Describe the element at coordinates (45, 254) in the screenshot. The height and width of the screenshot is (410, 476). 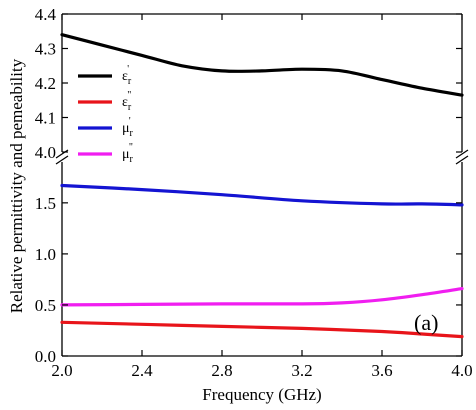
I see `y-tick-label-lower: 1.0` at that location.